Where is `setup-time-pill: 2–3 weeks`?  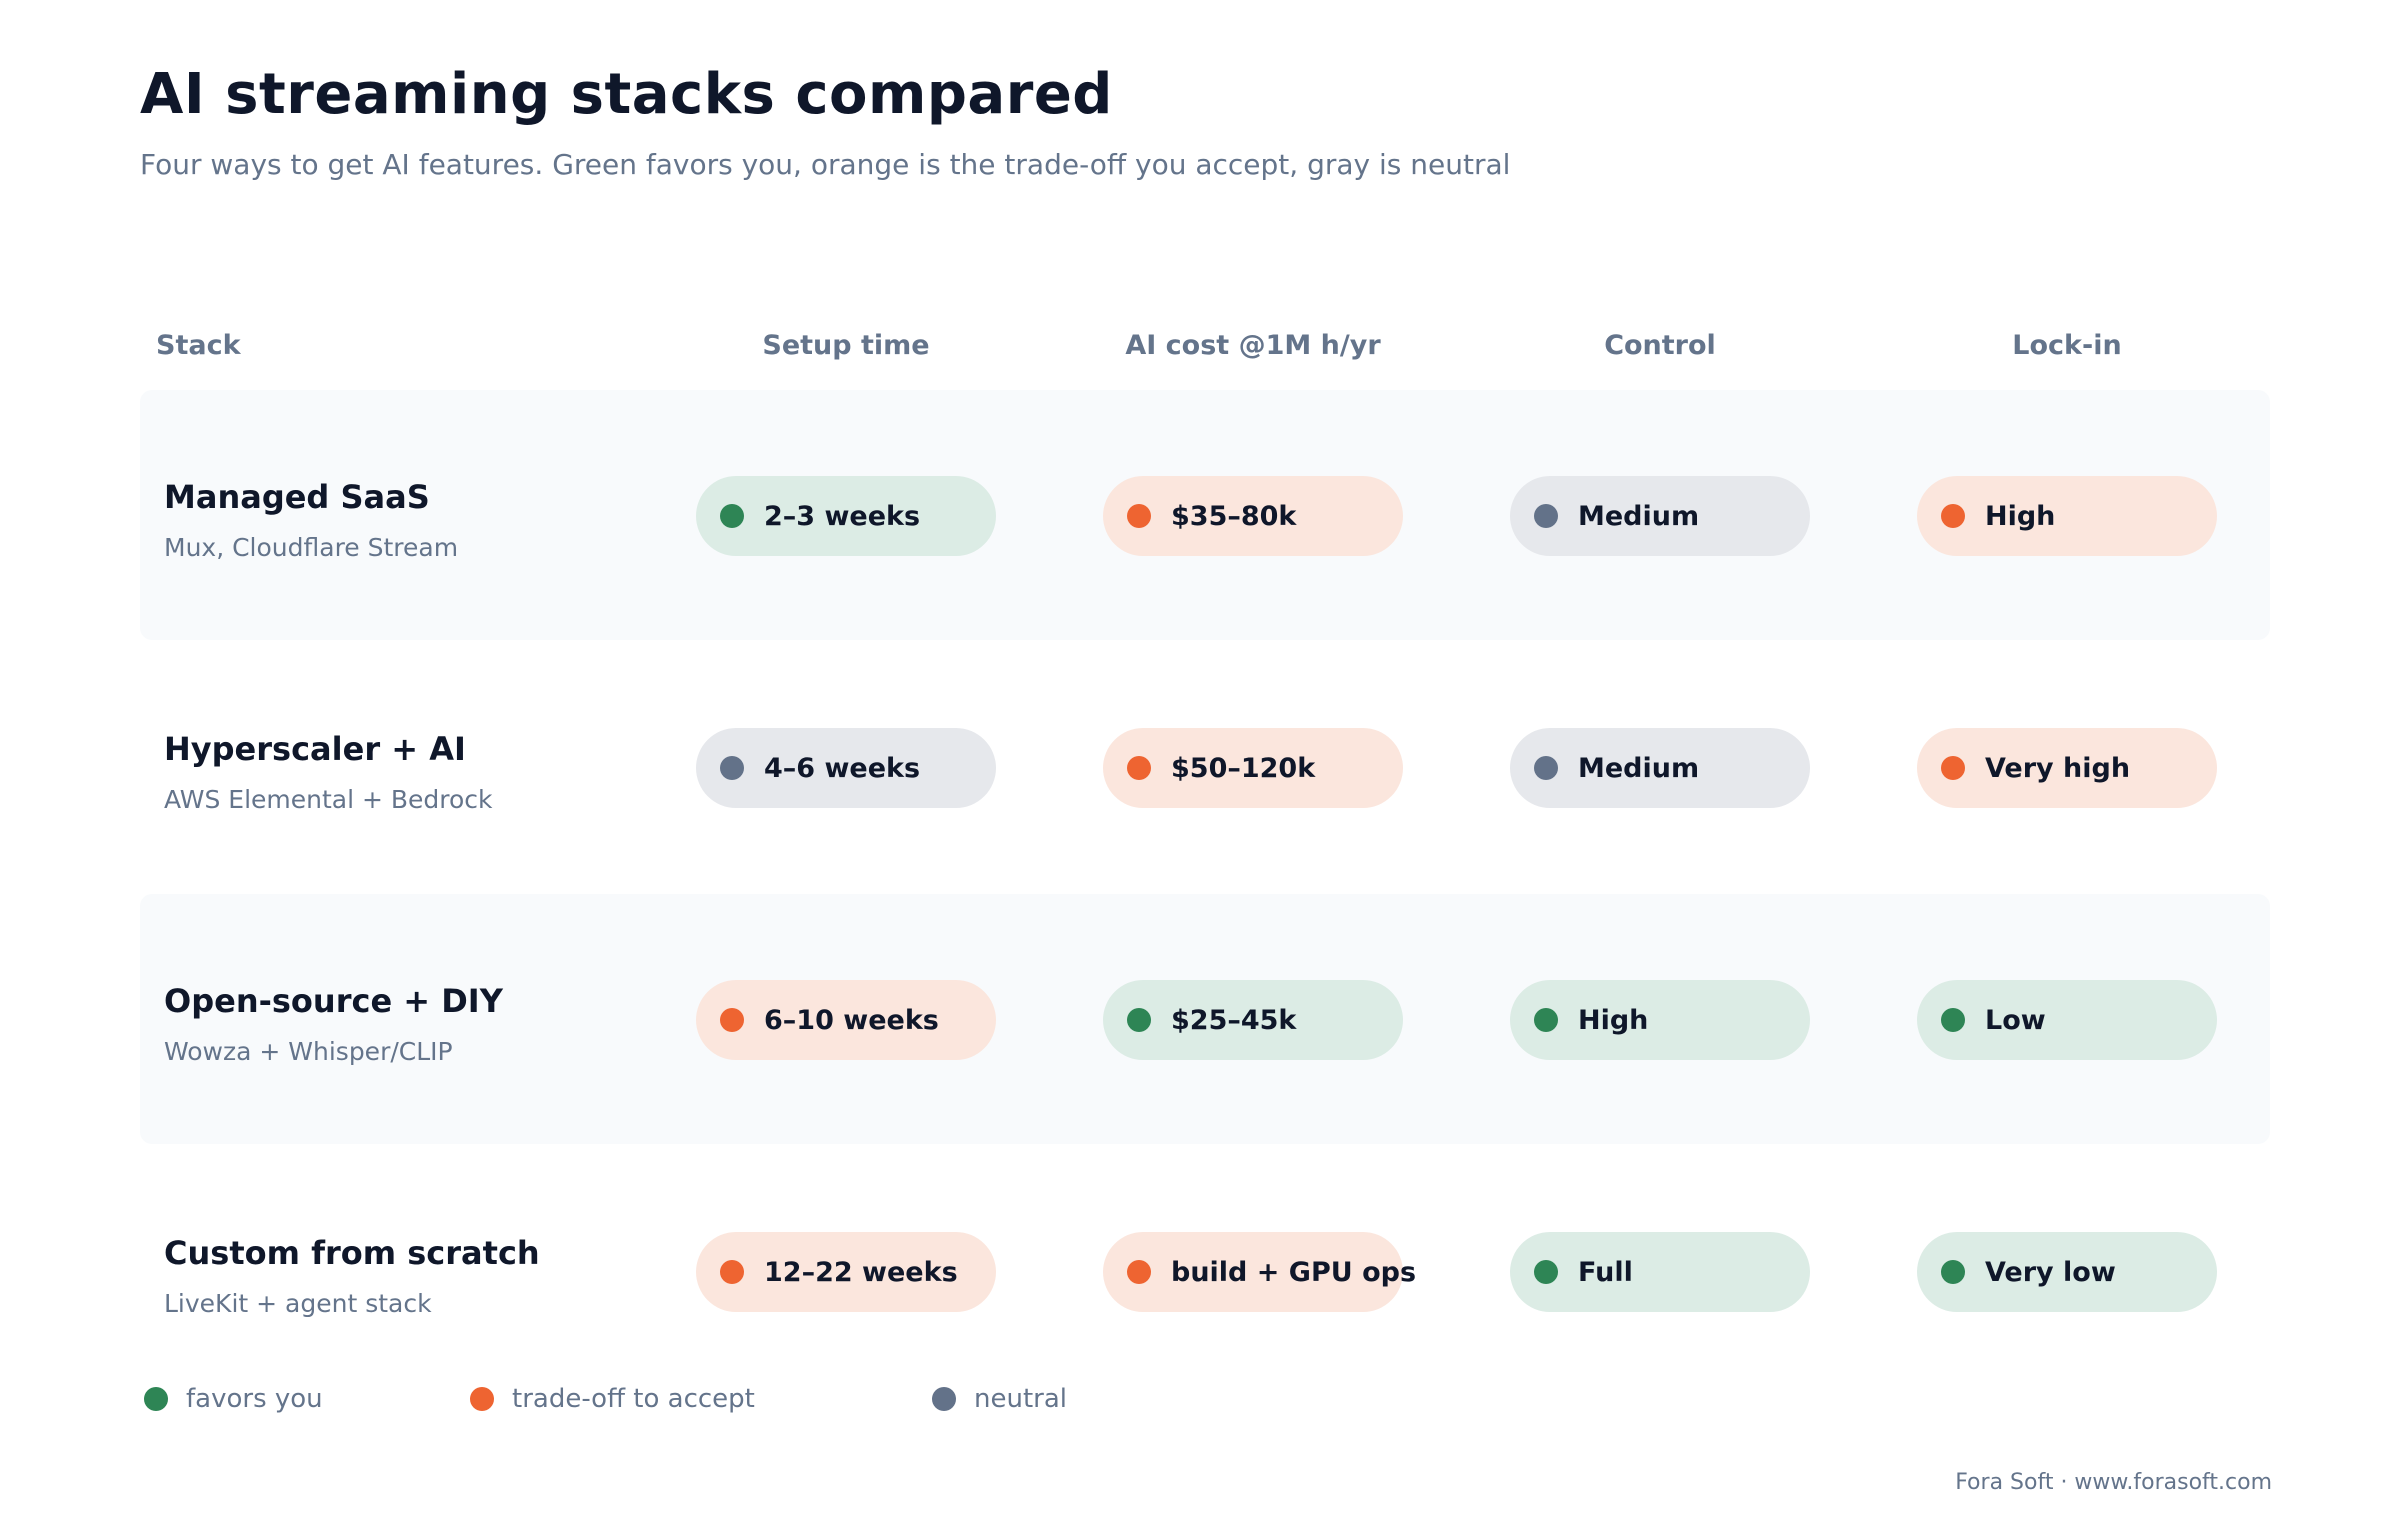
setup-time-pill: 2–3 weeks is located at coordinates (846, 516).